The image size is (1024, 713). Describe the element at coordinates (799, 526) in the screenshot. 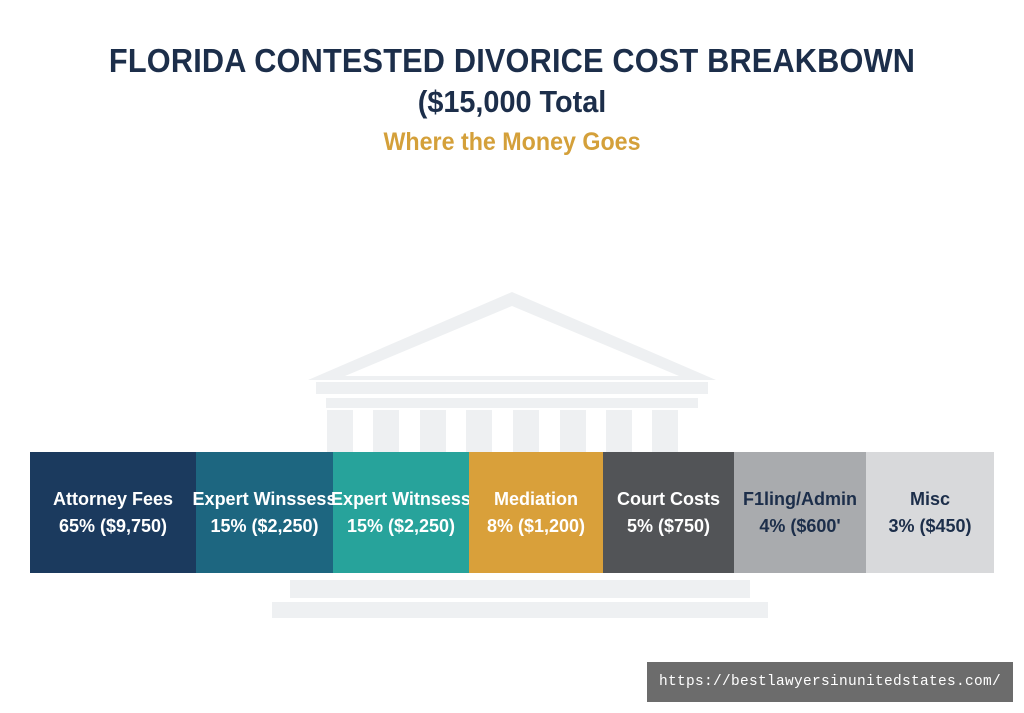

I see `segment-value-label: 4% ($600'` at that location.